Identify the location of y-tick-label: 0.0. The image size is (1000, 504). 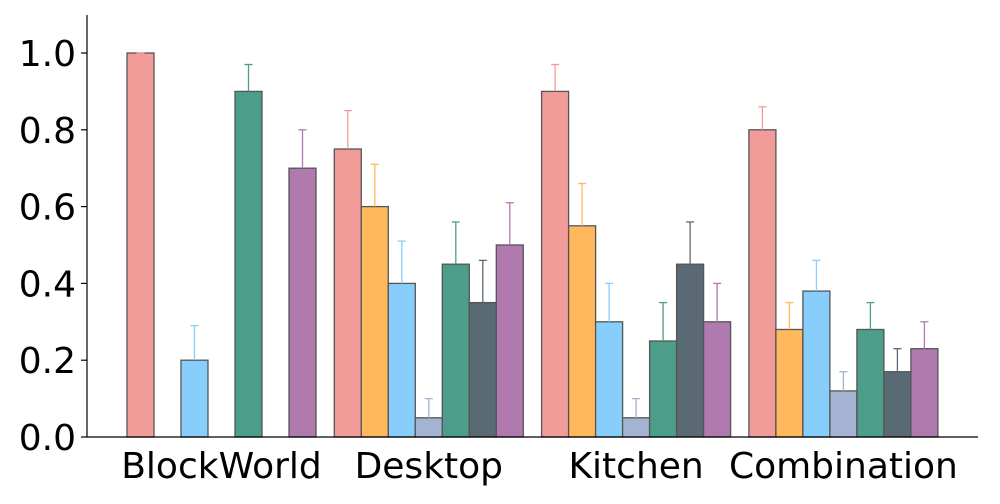
(47, 438).